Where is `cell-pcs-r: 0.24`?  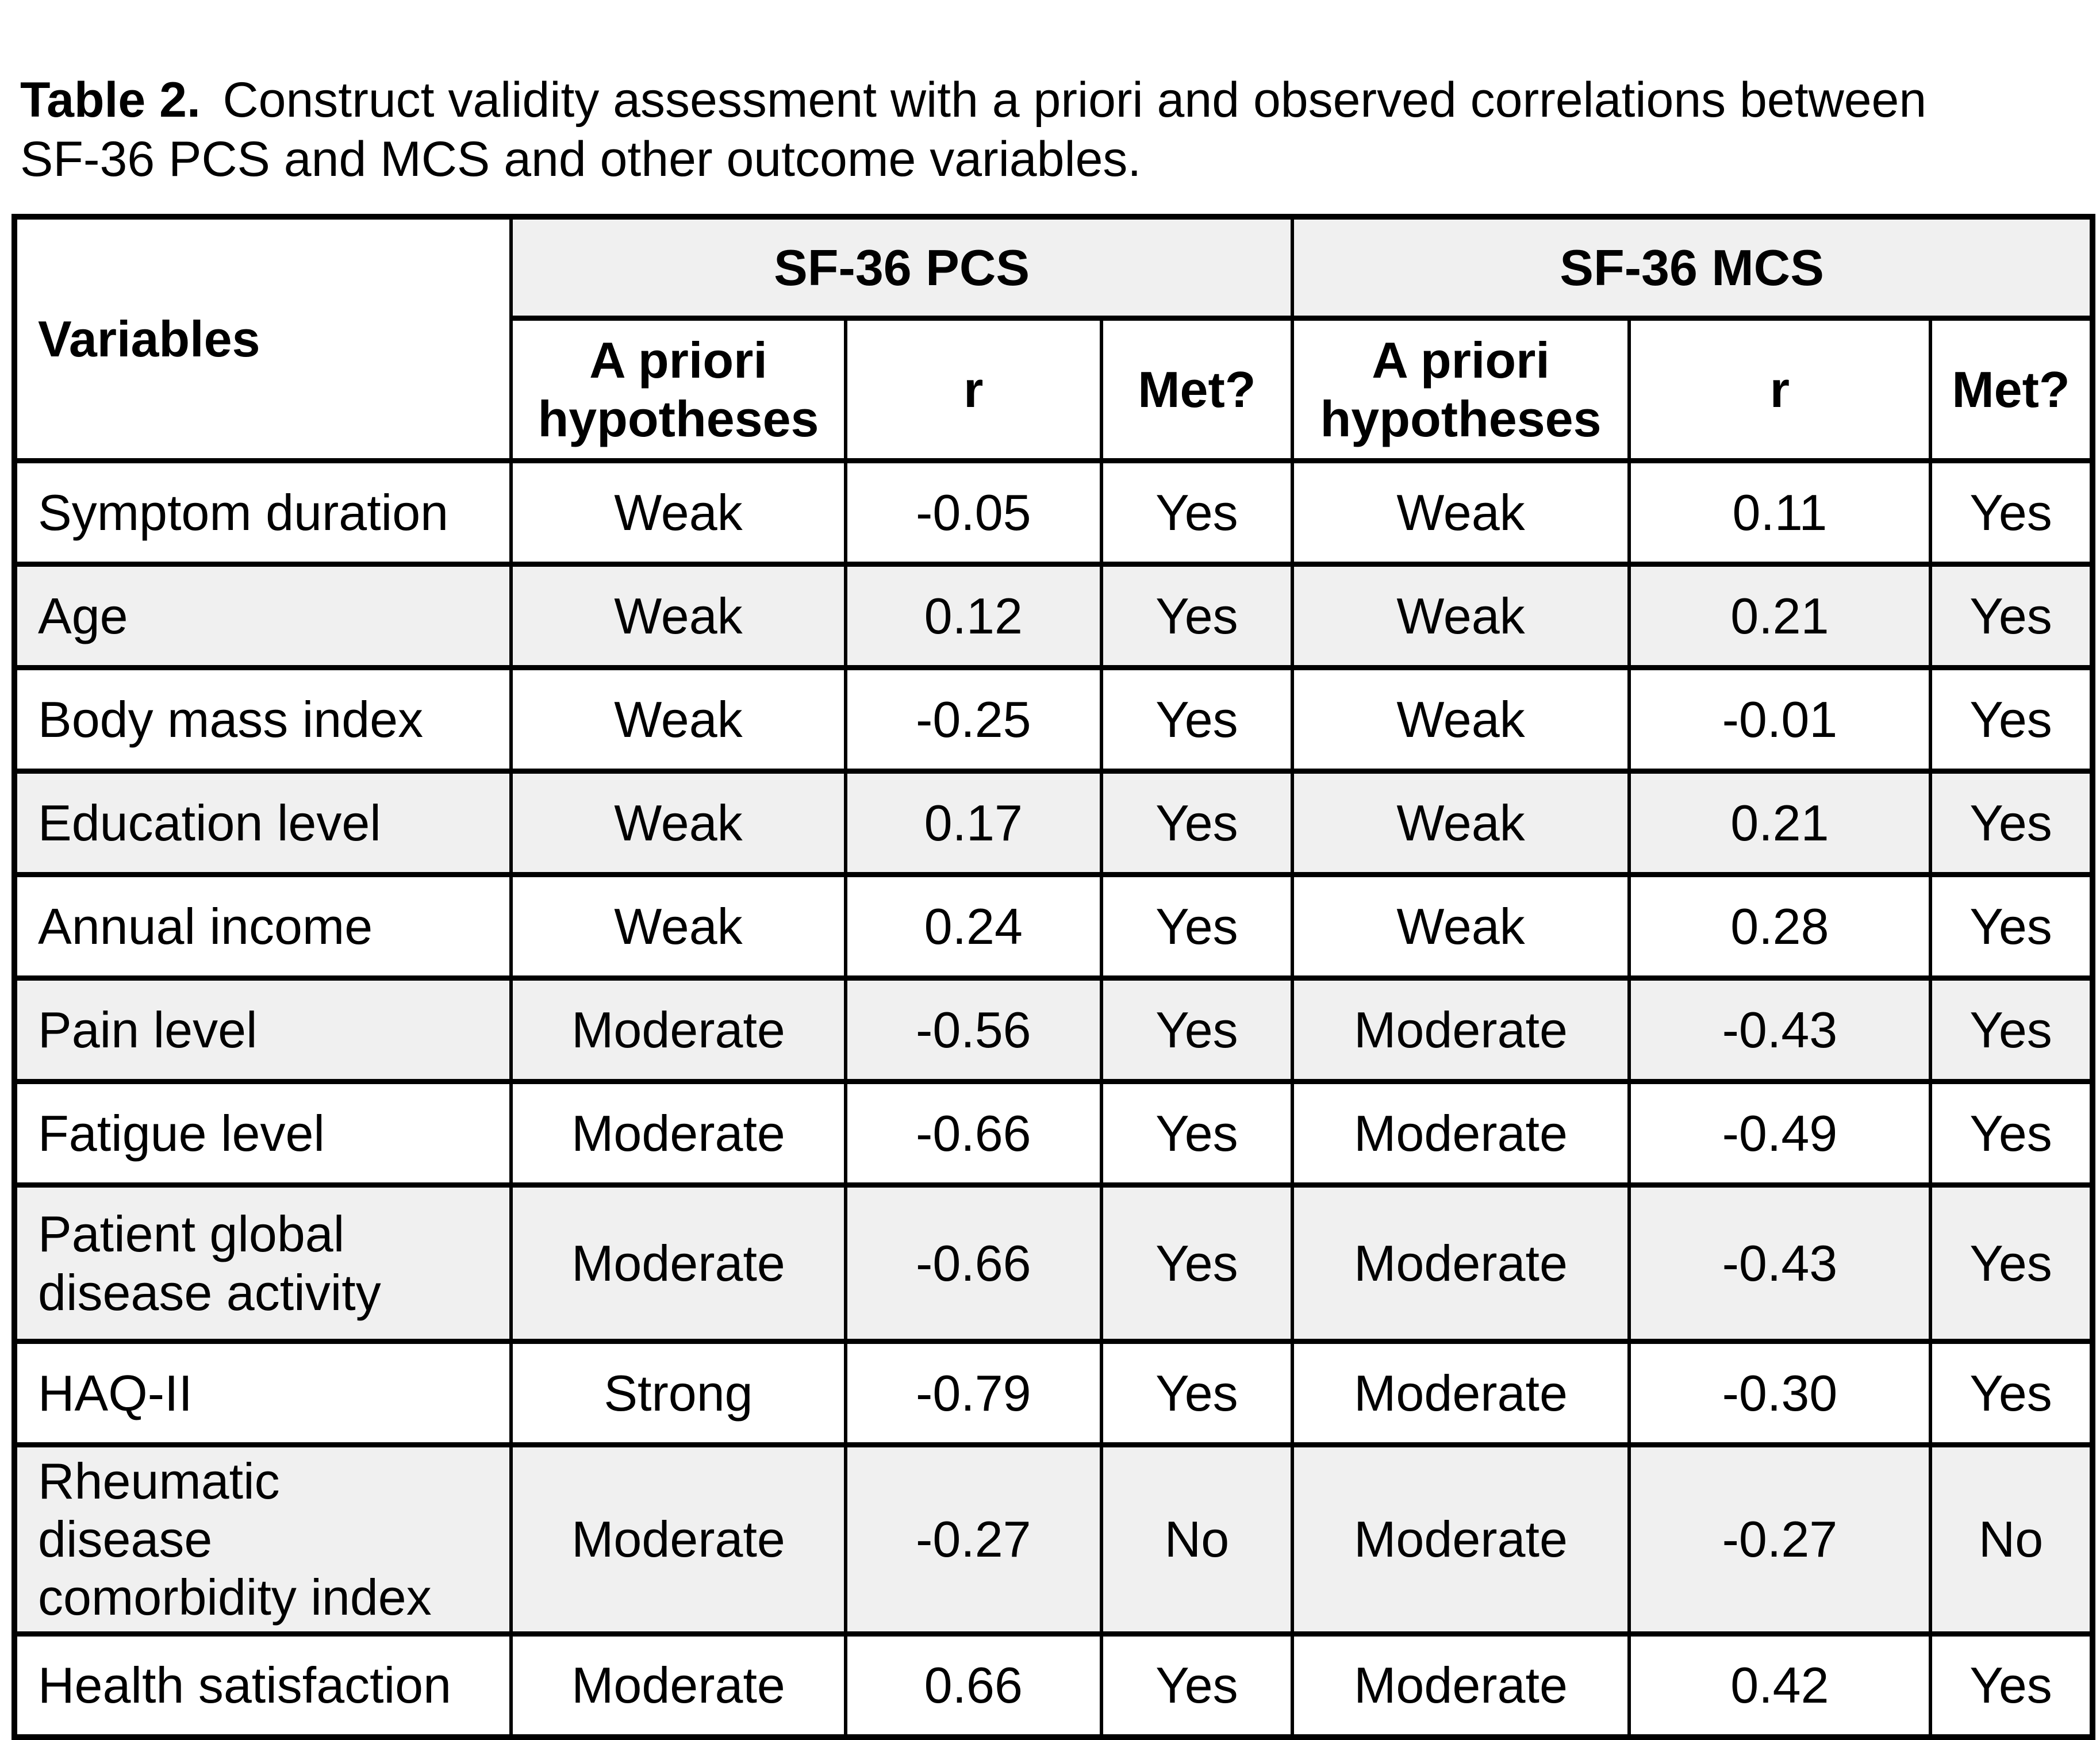
cell-pcs-r: 0.24 is located at coordinates (973, 926).